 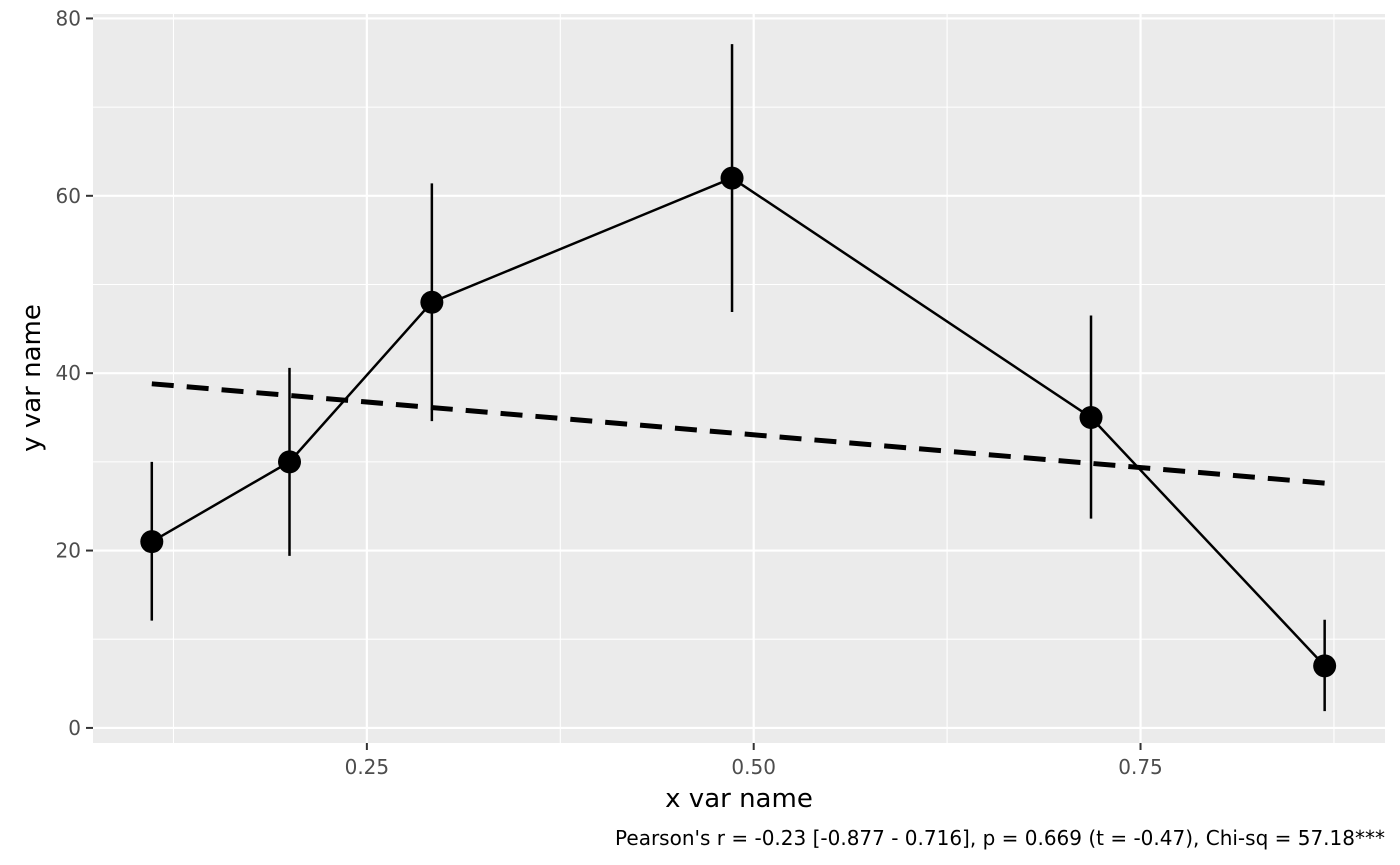 I want to click on y-tick-label: 20, so click(x=68, y=551).